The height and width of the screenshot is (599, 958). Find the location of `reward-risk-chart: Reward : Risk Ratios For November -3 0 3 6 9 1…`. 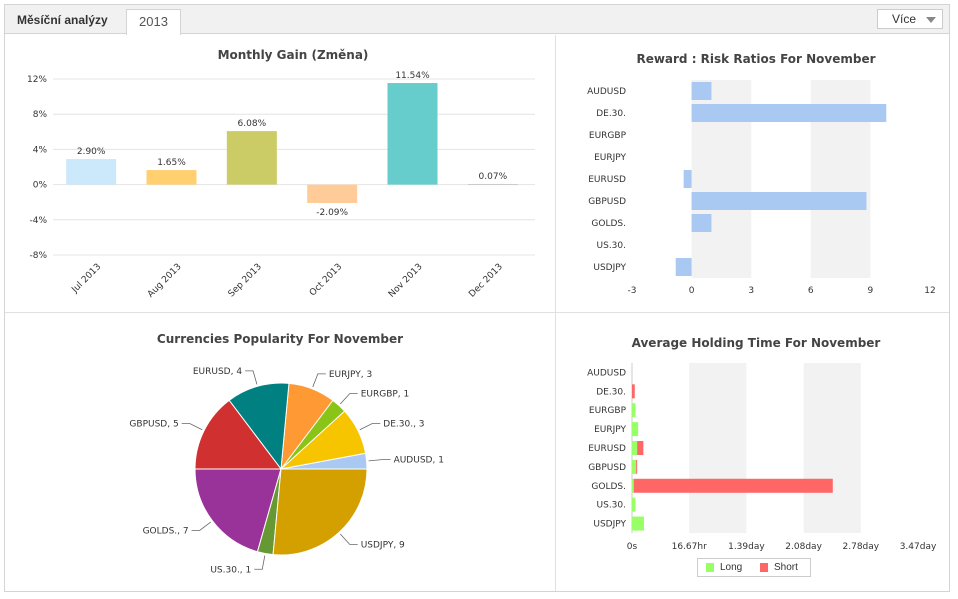

reward-risk-chart: Reward : Risk Ratios For November -3 0 3 6 9 1… is located at coordinates (761, 174).